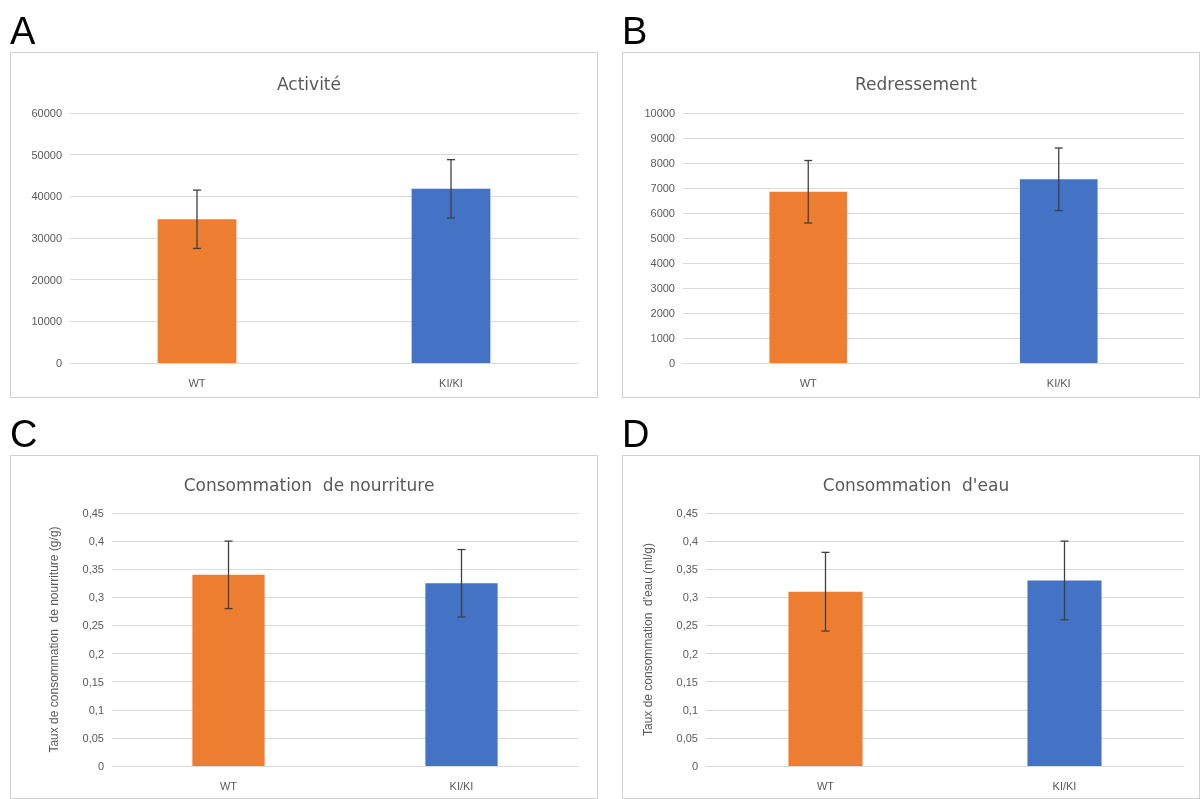 The height and width of the screenshot is (799, 1204). I want to click on y-axis-title: Taux de consommation de nourriture (g/g), so click(54, 639).